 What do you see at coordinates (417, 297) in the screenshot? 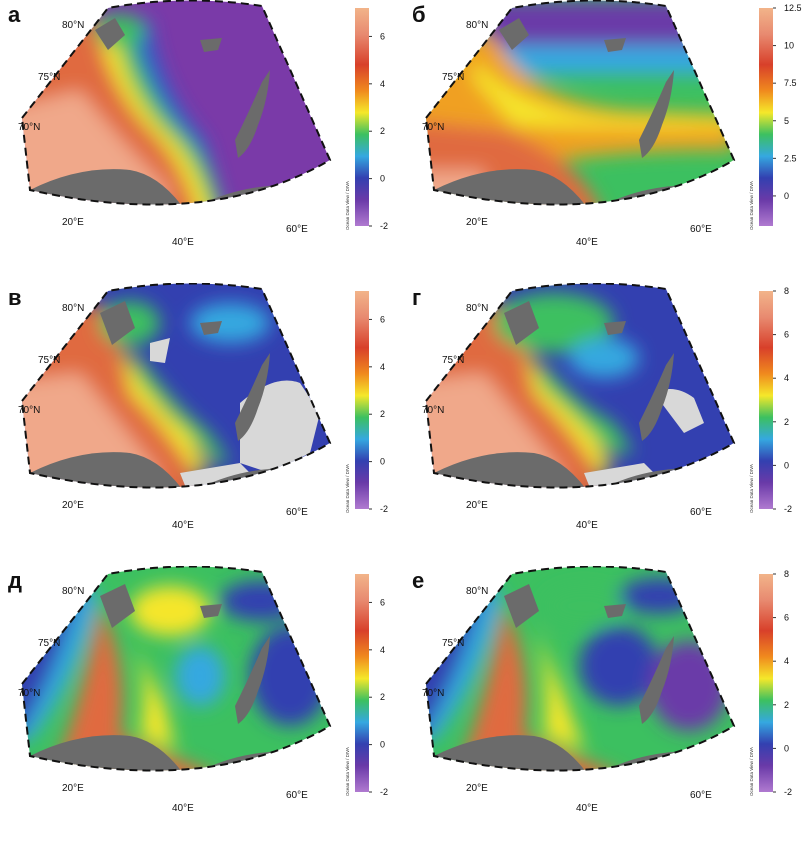
I see `panel-letter: г` at bounding box center [417, 297].